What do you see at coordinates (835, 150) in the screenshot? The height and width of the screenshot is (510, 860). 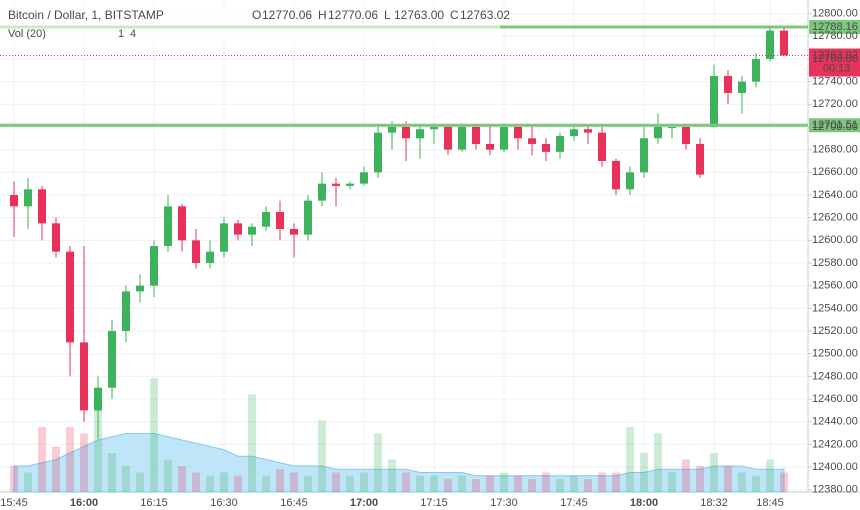 I see `y-tick-label: 12680.00` at bounding box center [835, 150].